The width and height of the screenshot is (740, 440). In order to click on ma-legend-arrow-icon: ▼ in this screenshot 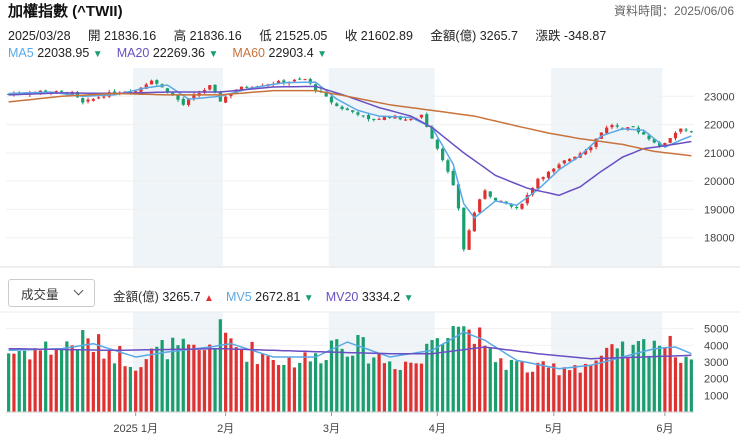, I will do `click(213, 54)`.